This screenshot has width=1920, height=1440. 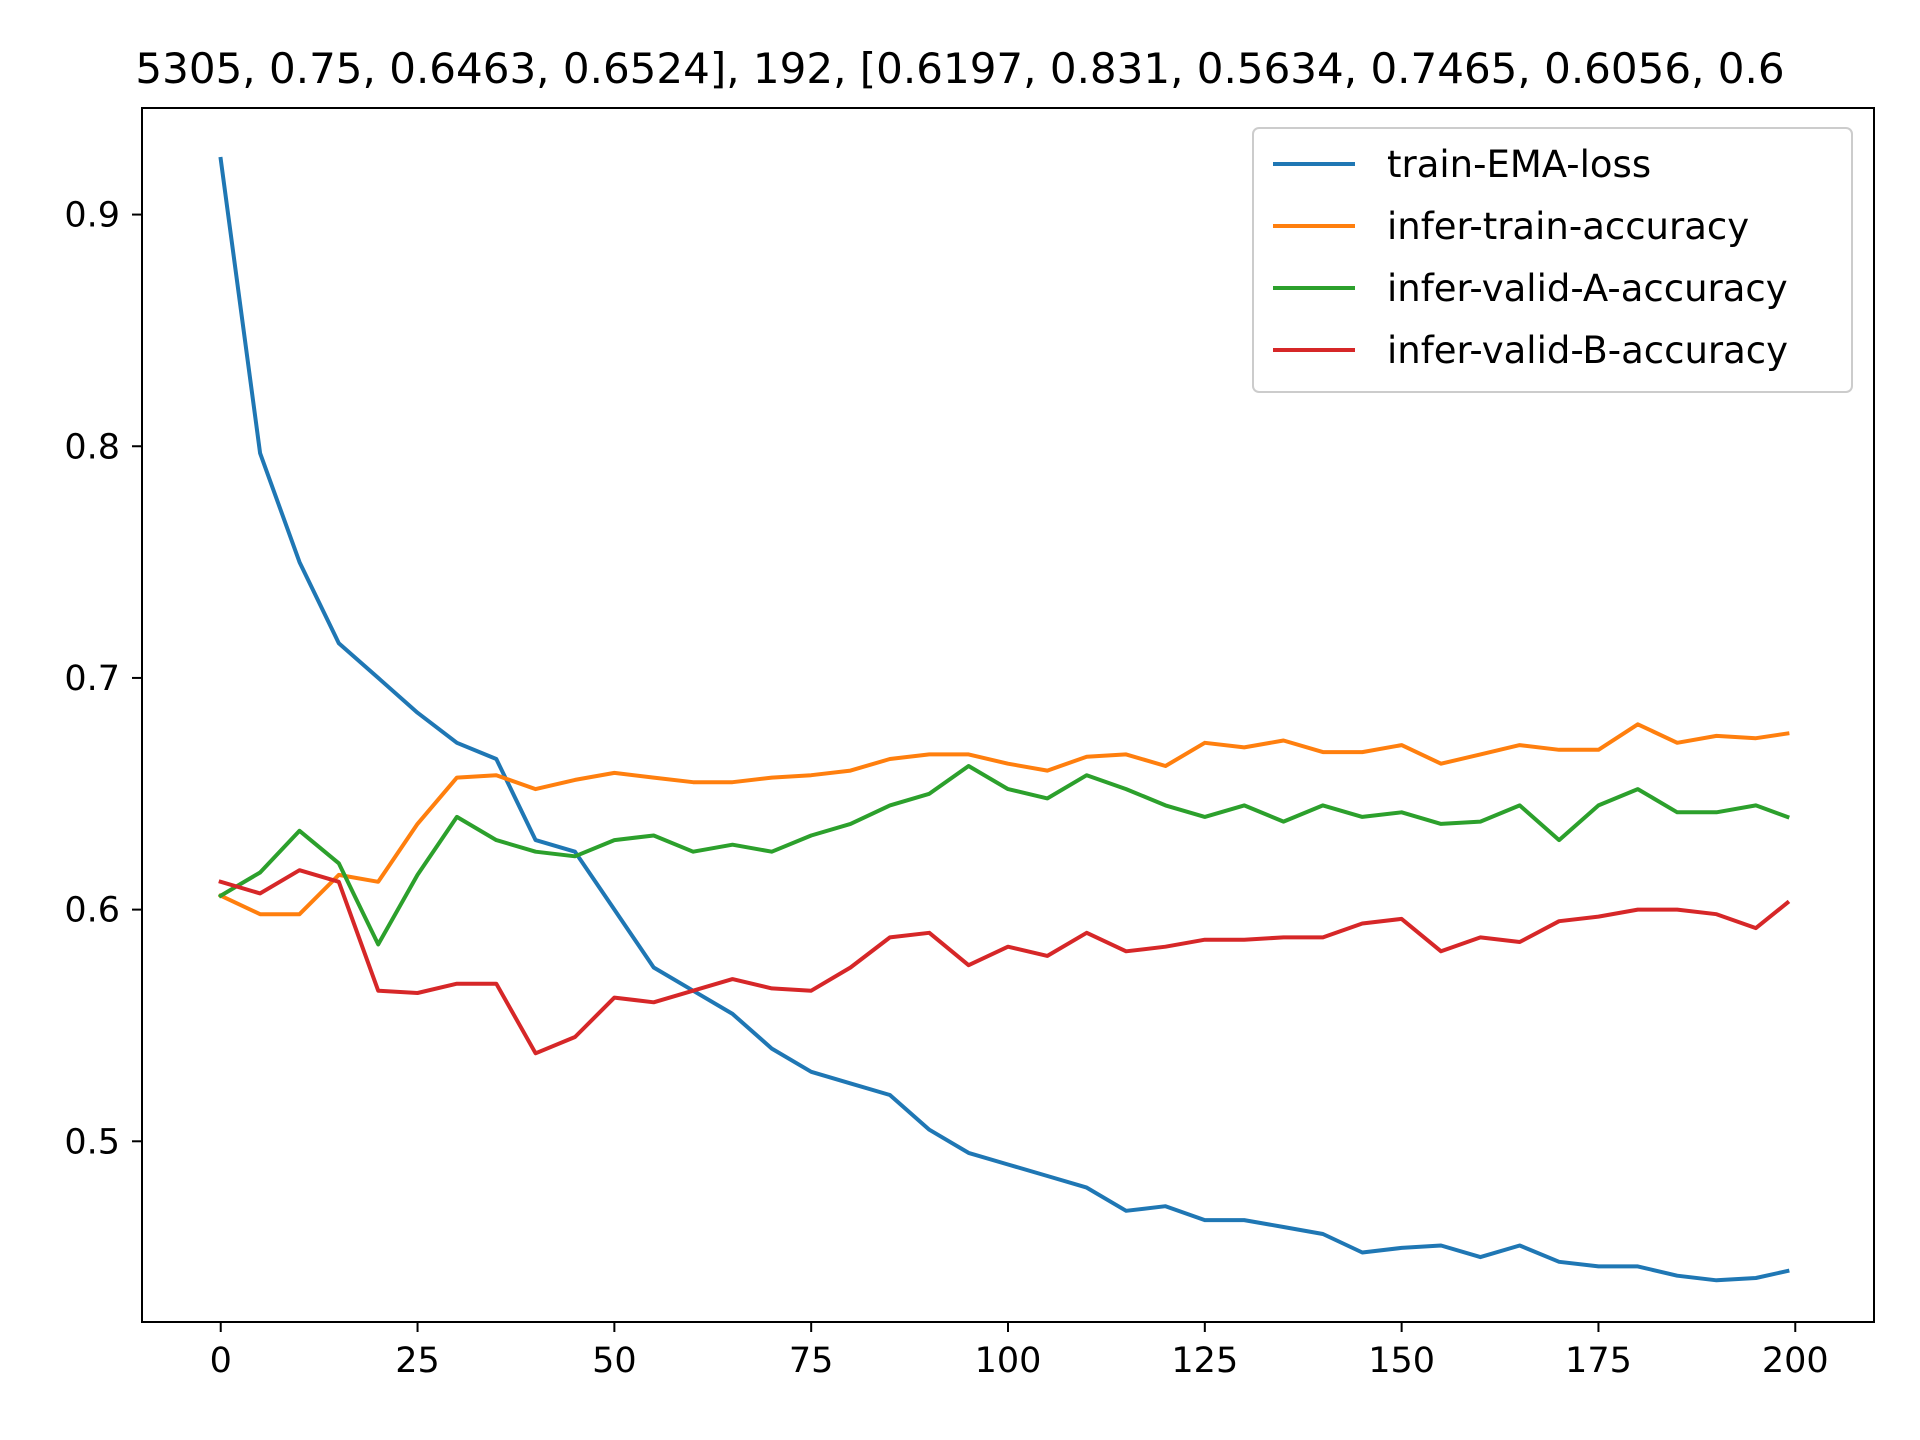 What do you see at coordinates (1598, 1361) in the screenshot?
I see `x-tick-label: 175` at bounding box center [1598, 1361].